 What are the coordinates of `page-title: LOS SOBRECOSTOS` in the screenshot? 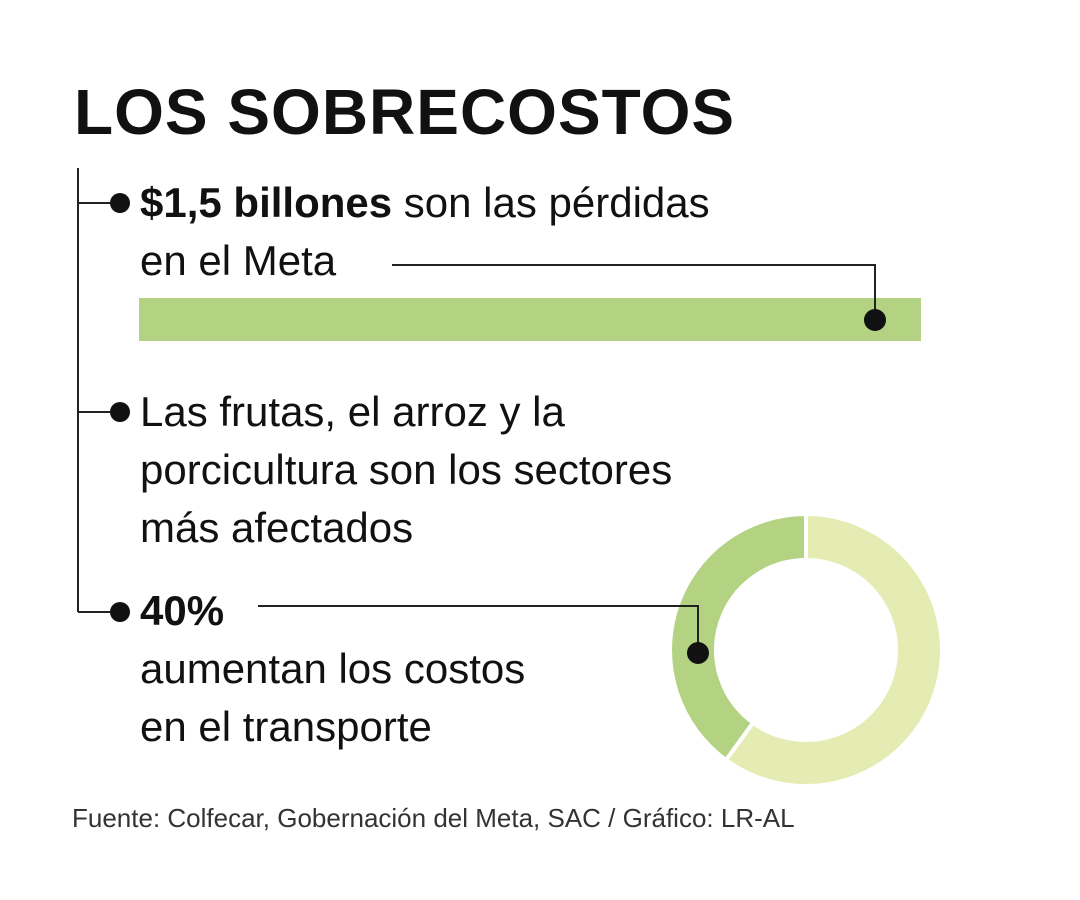 It's located at (405, 112).